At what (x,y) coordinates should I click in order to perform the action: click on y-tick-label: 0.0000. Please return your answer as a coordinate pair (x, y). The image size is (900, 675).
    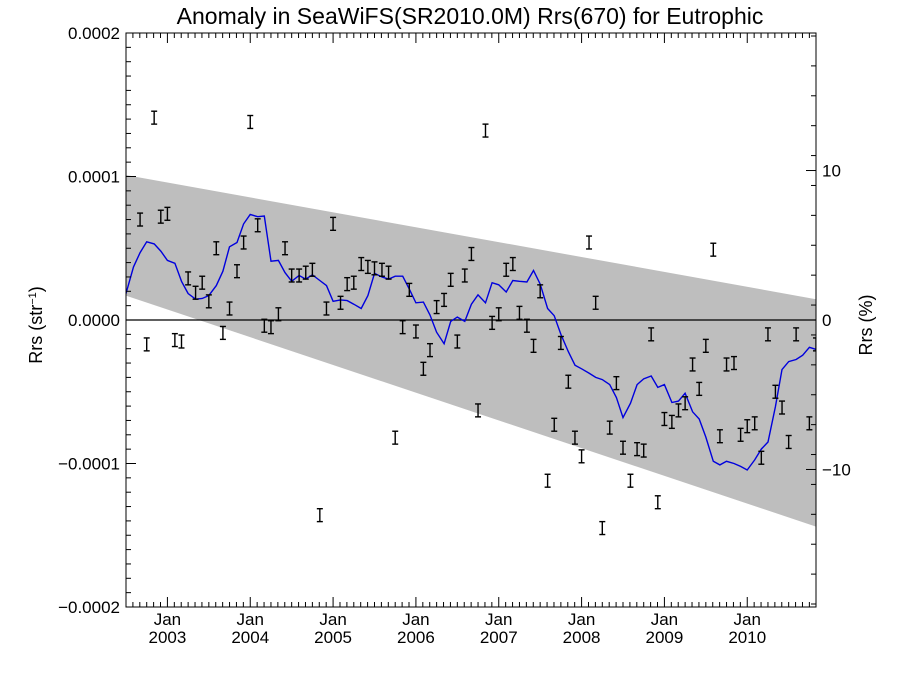
    Looking at the image, I should click on (94, 320).